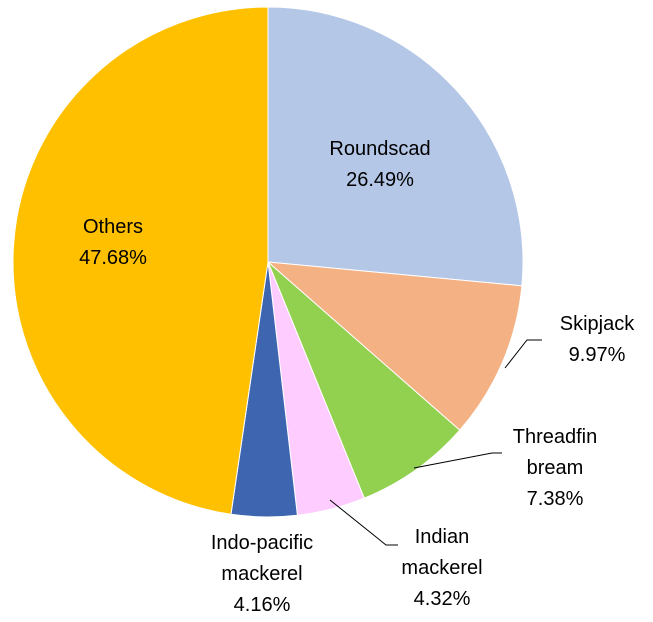  What do you see at coordinates (441, 552) in the screenshot?
I see `category-label: Indian mackerel` at bounding box center [441, 552].